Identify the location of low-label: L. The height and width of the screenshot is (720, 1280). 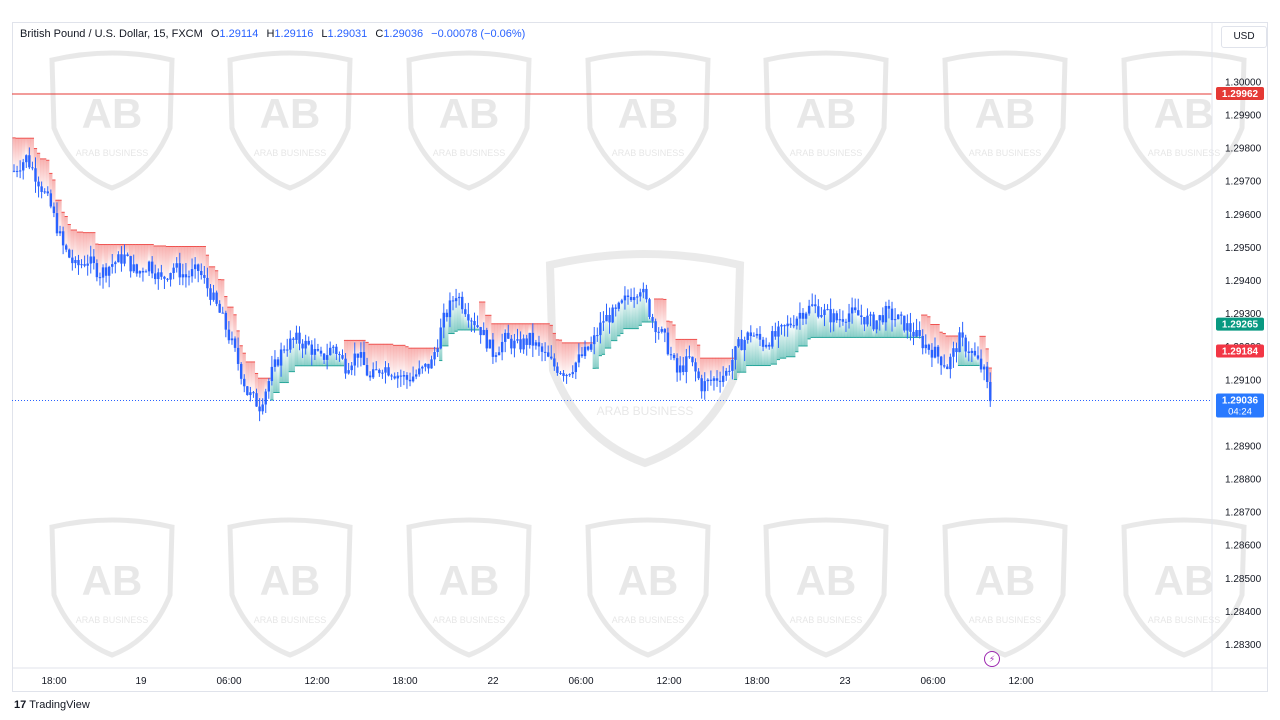
(324, 34).